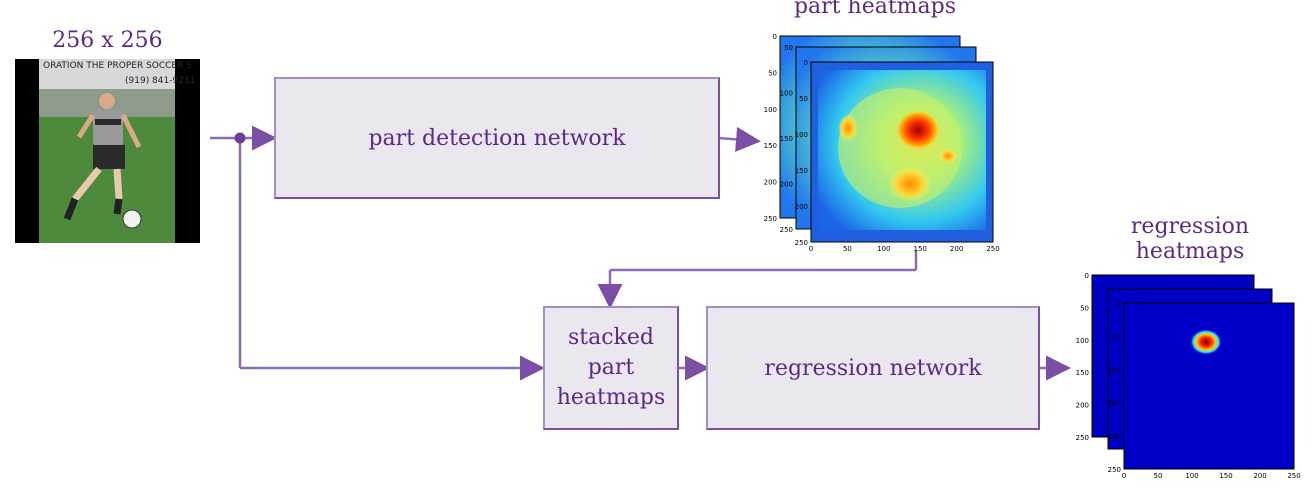 Image resolution: width=1316 pixels, height=496 pixels. Describe the element at coordinates (1191, 476) in the screenshot. I see `reg-front-x-tick: 100` at that location.